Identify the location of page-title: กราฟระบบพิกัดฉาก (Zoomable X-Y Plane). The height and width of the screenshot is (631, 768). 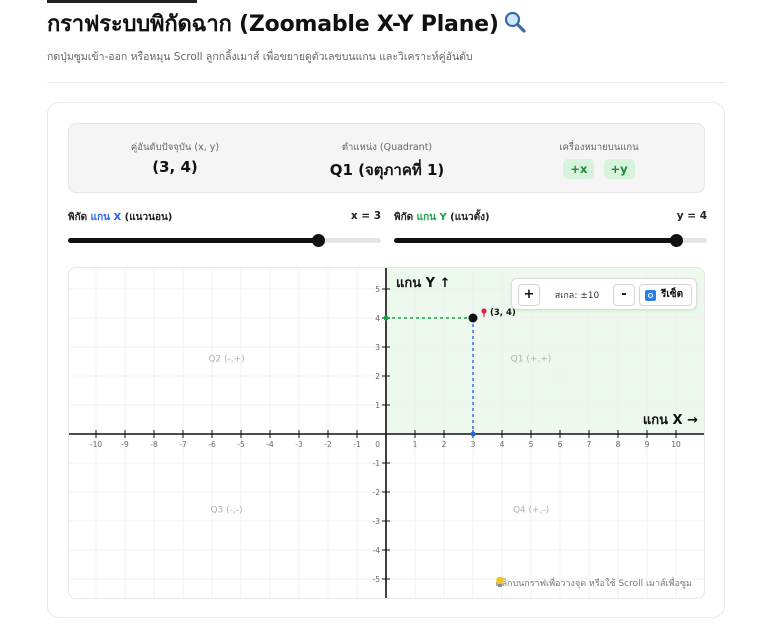
(287, 23).